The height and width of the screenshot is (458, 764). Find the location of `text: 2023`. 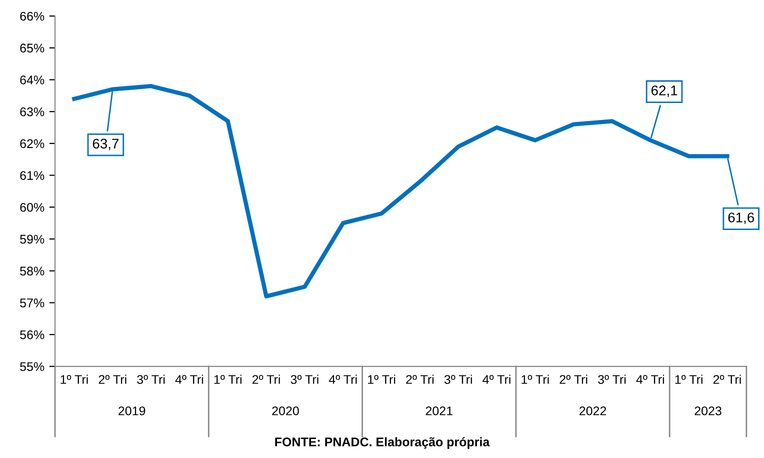

text: 2023 is located at coordinates (708, 411).